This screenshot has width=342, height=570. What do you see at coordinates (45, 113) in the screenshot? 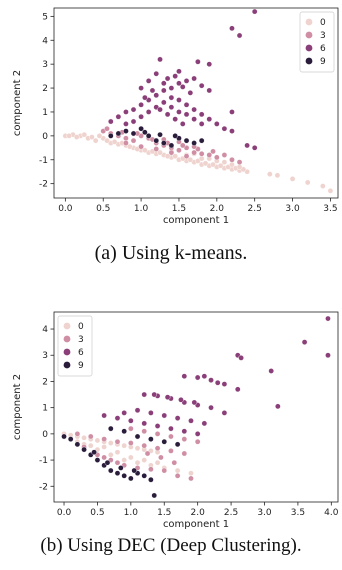
I see `y-tick-label: 1` at bounding box center [45, 113].